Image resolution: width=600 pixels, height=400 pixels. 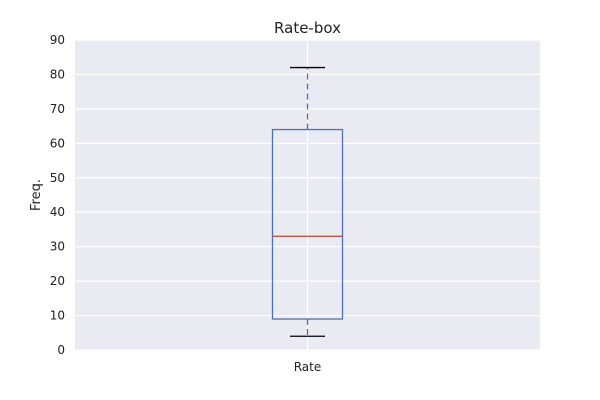 What do you see at coordinates (61, 350) in the screenshot?
I see `y-tick-label: 0` at bounding box center [61, 350].